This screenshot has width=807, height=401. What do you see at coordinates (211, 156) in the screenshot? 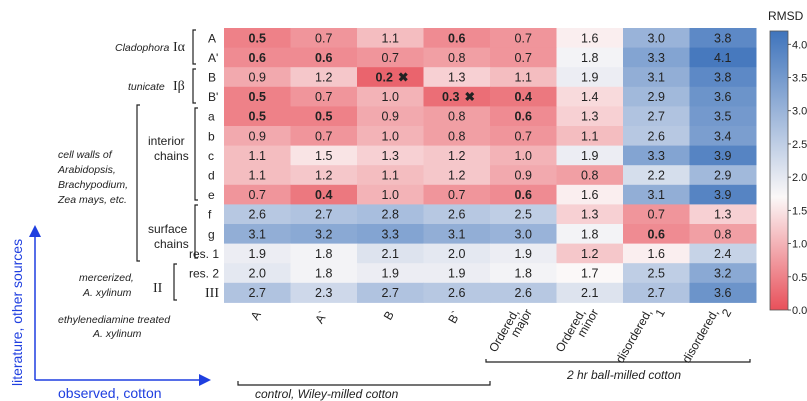
I see `row-label: c` at bounding box center [211, 156].